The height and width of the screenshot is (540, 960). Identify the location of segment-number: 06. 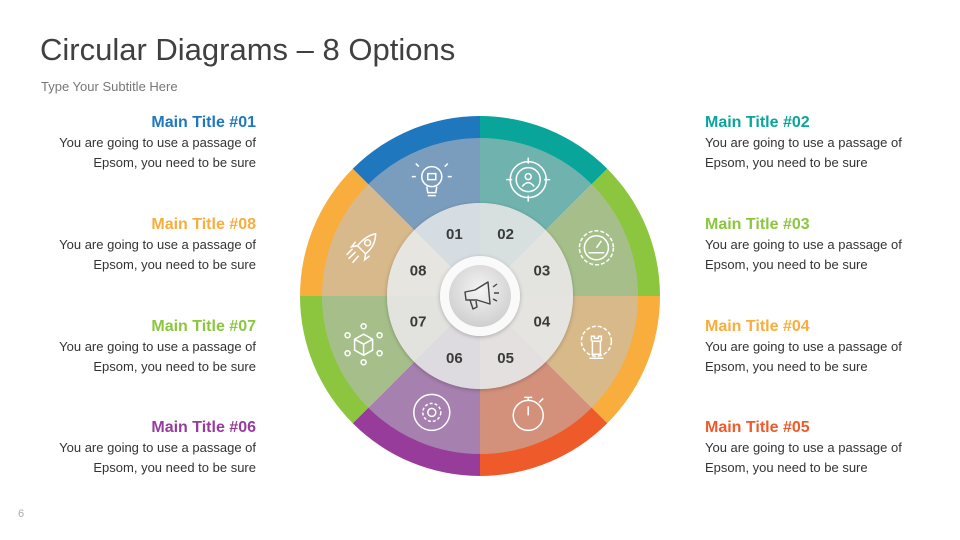
(454, 358).